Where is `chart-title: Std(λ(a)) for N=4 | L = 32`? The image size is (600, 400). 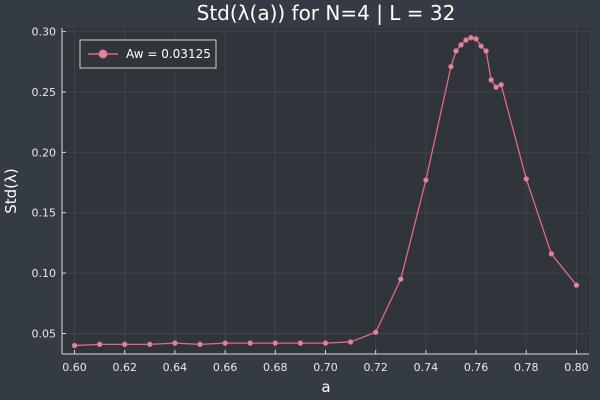
chart-title: Std(λ(a)) for N=4 | L = 32 is located at coordinates (326, 13).